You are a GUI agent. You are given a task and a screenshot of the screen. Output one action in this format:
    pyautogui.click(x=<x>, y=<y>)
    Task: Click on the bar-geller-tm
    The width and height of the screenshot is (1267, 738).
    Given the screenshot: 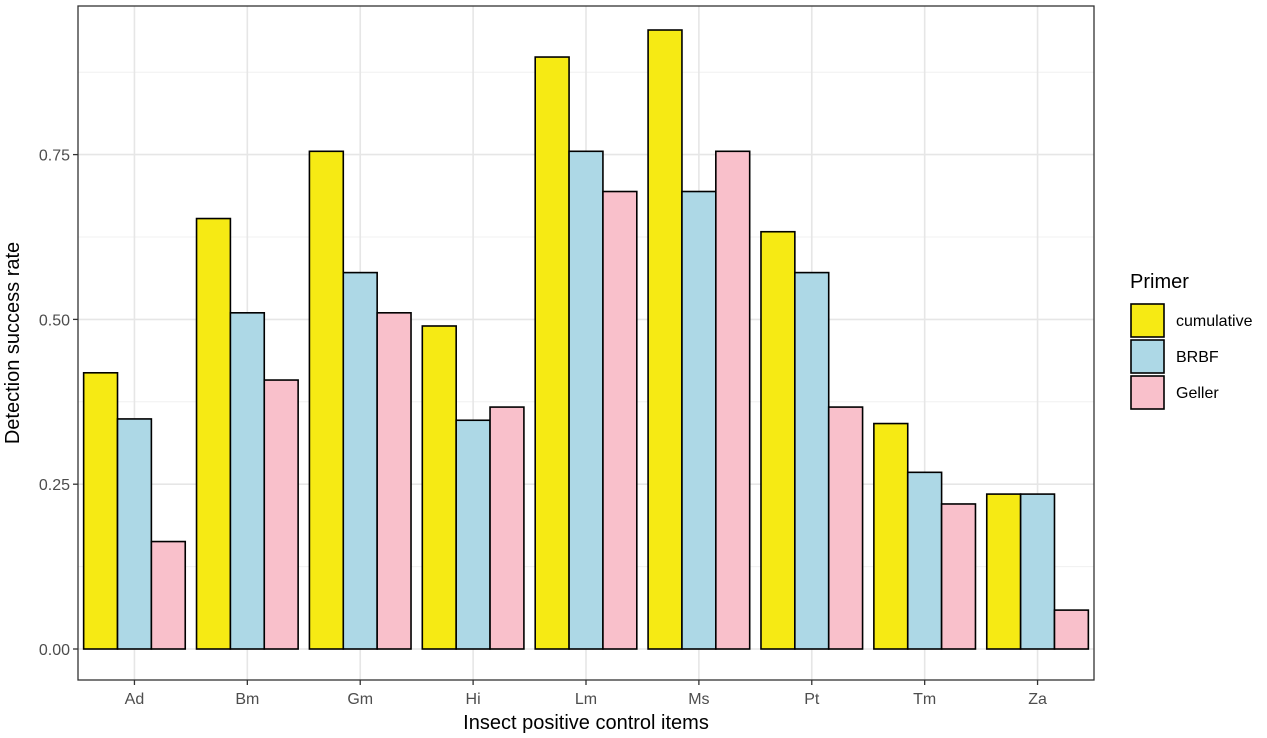 What is the action you would take?
    pyautogui.click(x=958, y=576)
    